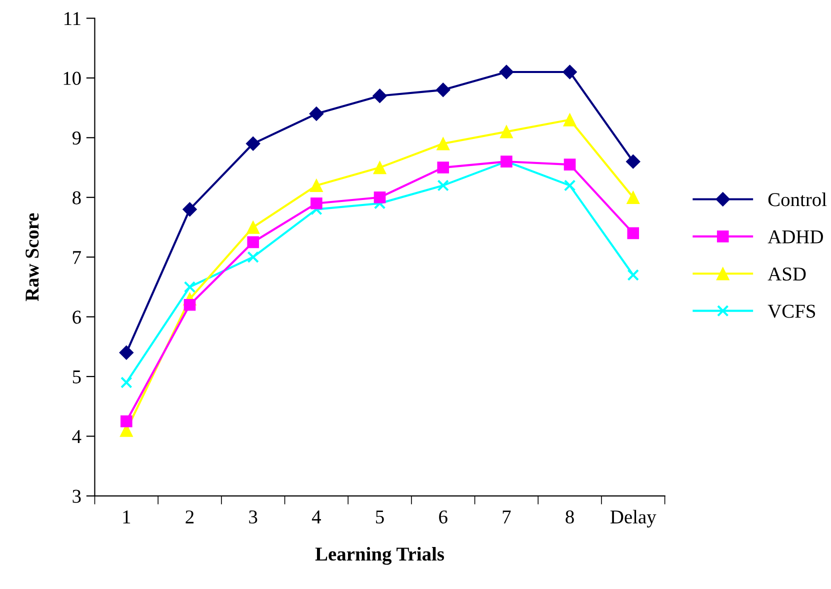 This screenshot has height=589, width=831. Describe the element at coordinates (190, 517) in the screenshot. I see `x-tick-label: 2` at that location.